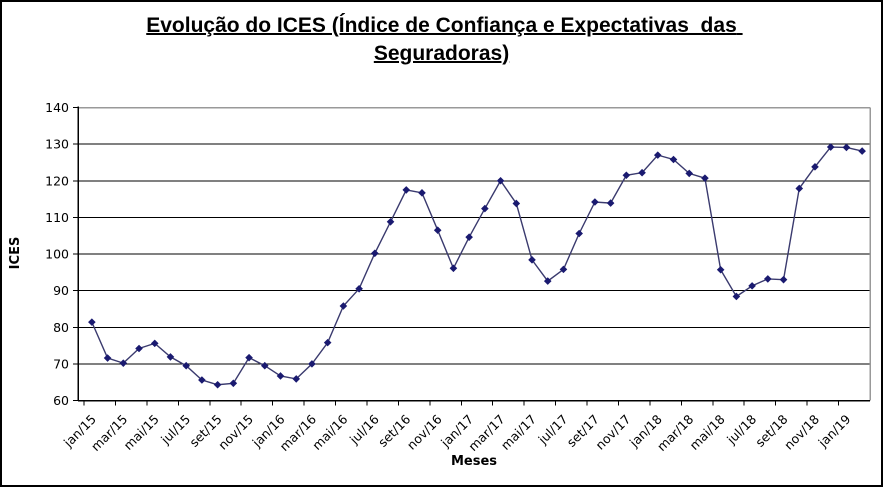 The image size is (883, 487). I want to click on x-axis-title: Meses, so click(474, 461).